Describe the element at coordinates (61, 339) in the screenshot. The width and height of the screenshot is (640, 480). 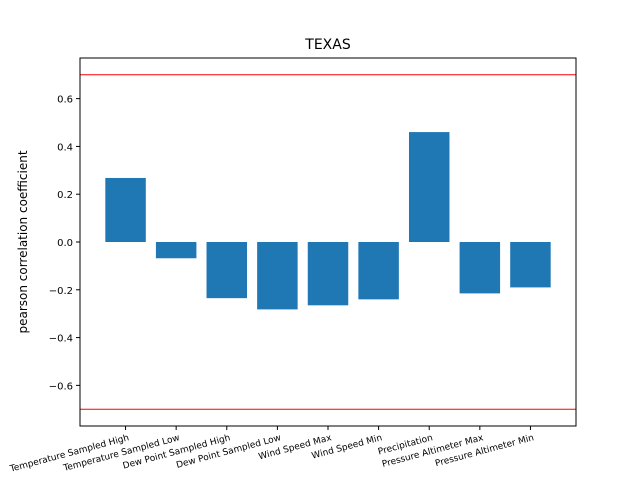
I see `y-tick-label-1: −0.4` at that location.